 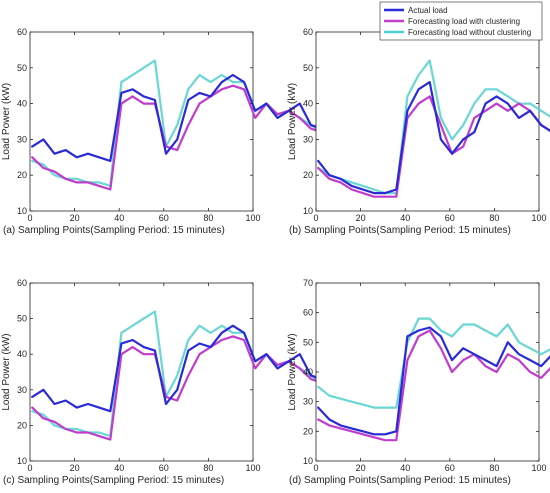 What do you see at coordinates (308, 283) in the screenshot?
I see `y-tick-label: 70` at bounding box center [308, 283].